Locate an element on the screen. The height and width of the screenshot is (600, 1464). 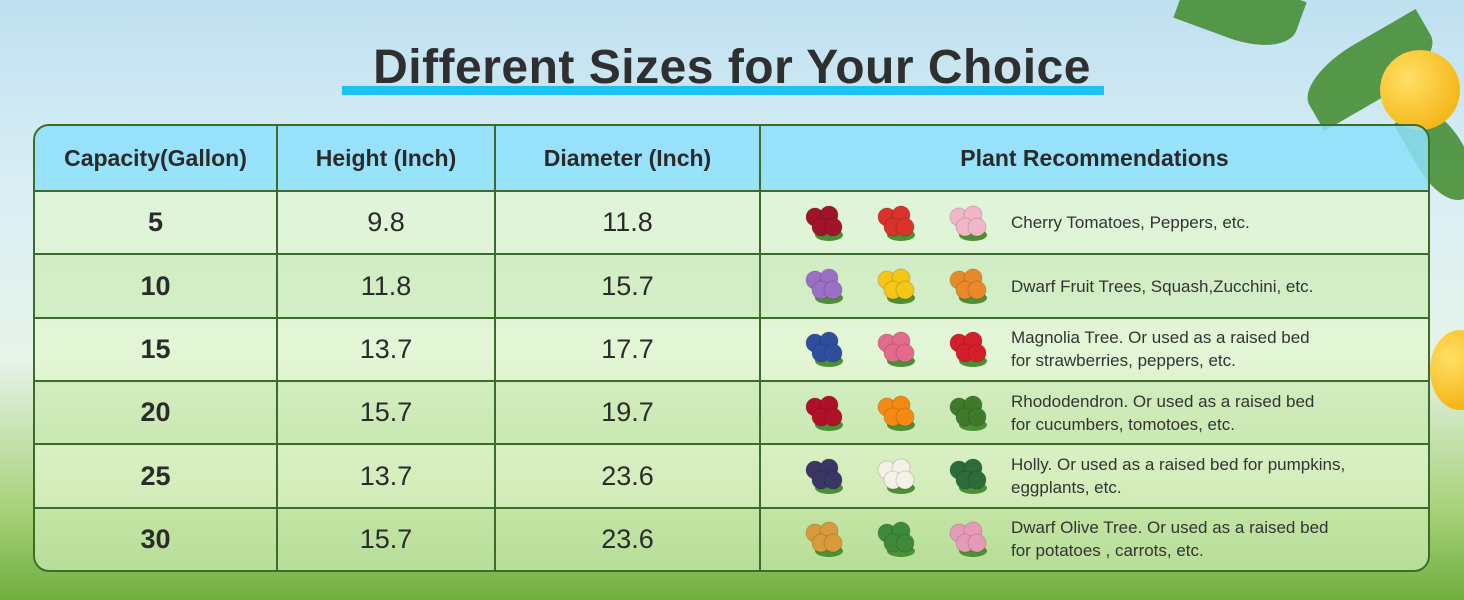
recommendation-cell: Cherry Tomatoes, Peppers, etc. is located at coordinates (1094, 223).